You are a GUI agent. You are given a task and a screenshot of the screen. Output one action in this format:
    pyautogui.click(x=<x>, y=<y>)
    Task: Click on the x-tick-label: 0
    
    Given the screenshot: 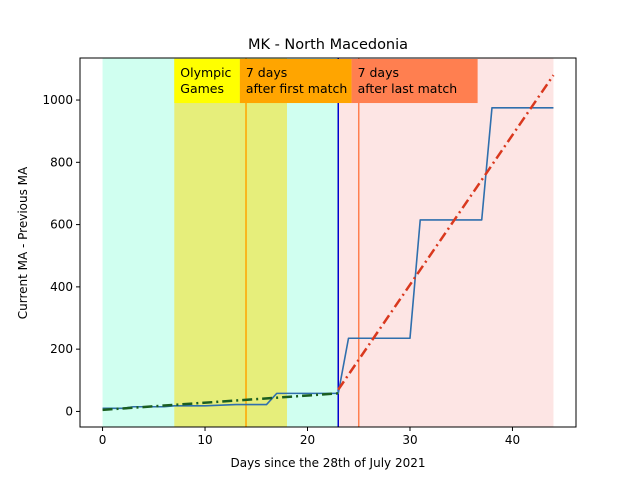 What is the action you would take?
    pyautogui.click(x=103, y=440)
    